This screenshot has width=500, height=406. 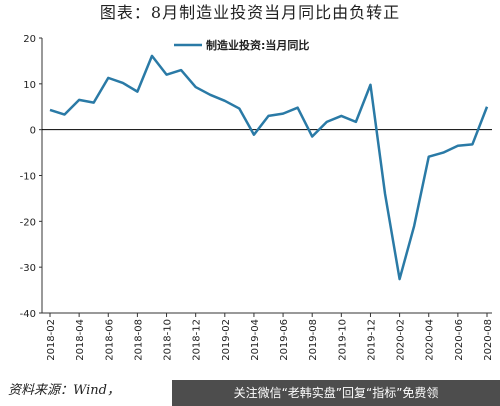 What do you see at coordinates (80, 340) in the screenshot?
I see `x-tick-label: 2018-04` at bounding box center [80, 340].